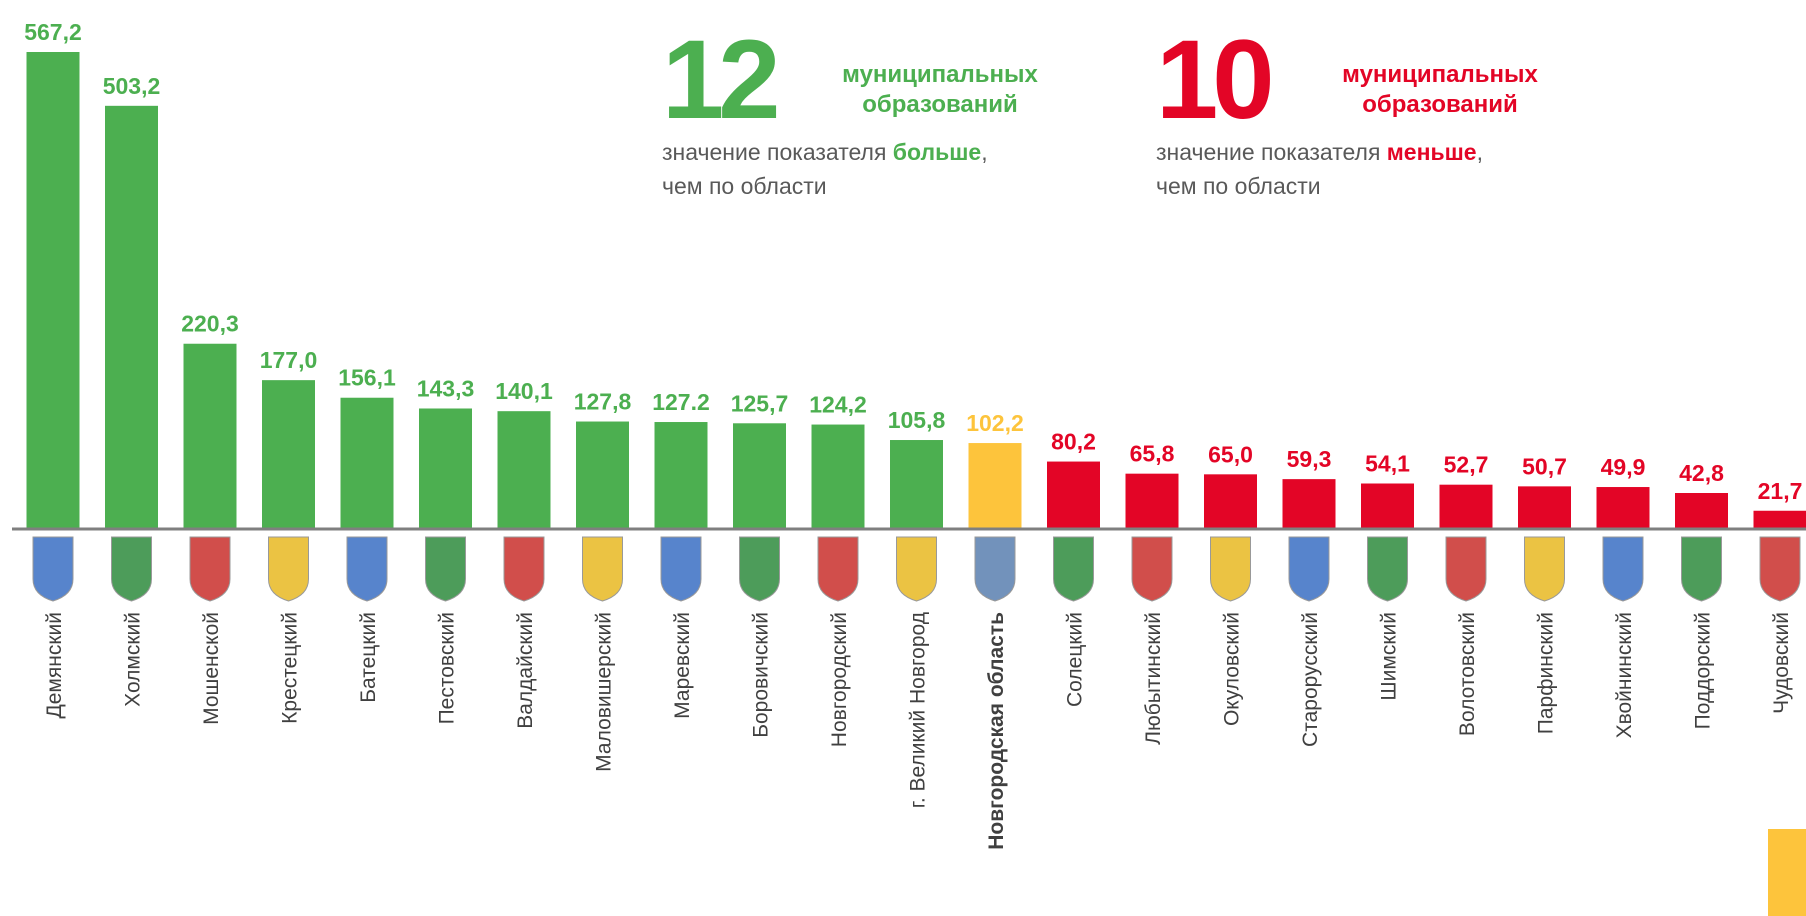  What do you see at coordinates (761, 675) in the screenshot?
I see `x-tick-label: Боровичский` at bounding box center [761, 675].